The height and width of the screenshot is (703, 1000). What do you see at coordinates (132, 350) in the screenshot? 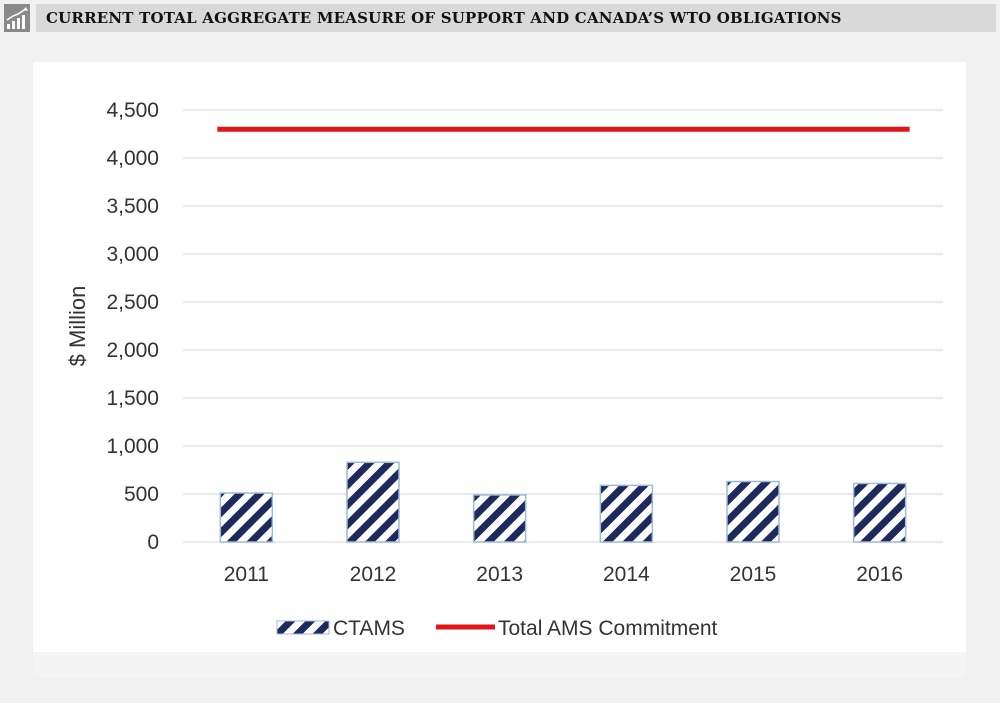
I see `y-tick-label: 2,000` at bounding box center [132, 350].